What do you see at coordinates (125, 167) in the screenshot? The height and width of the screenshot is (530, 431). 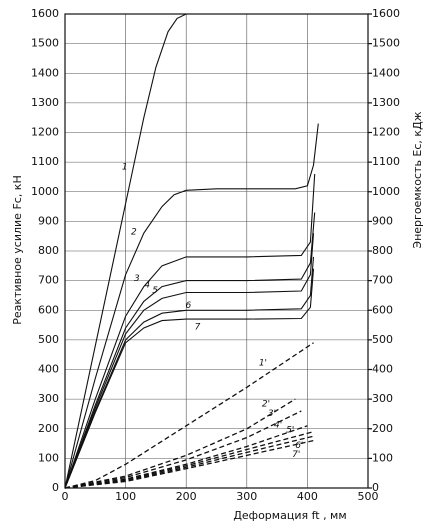 I see `curve-label: 1` at bounding box center [125, 167].